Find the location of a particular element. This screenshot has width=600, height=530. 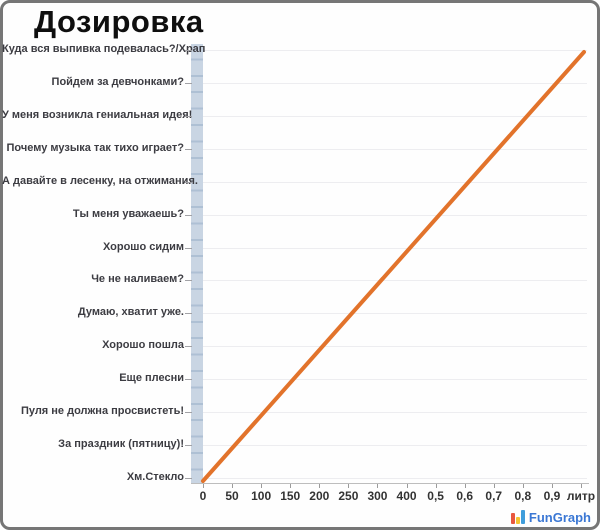

y-axis-label: За праздник (пятницу)! is located at coordinates (121, 444).